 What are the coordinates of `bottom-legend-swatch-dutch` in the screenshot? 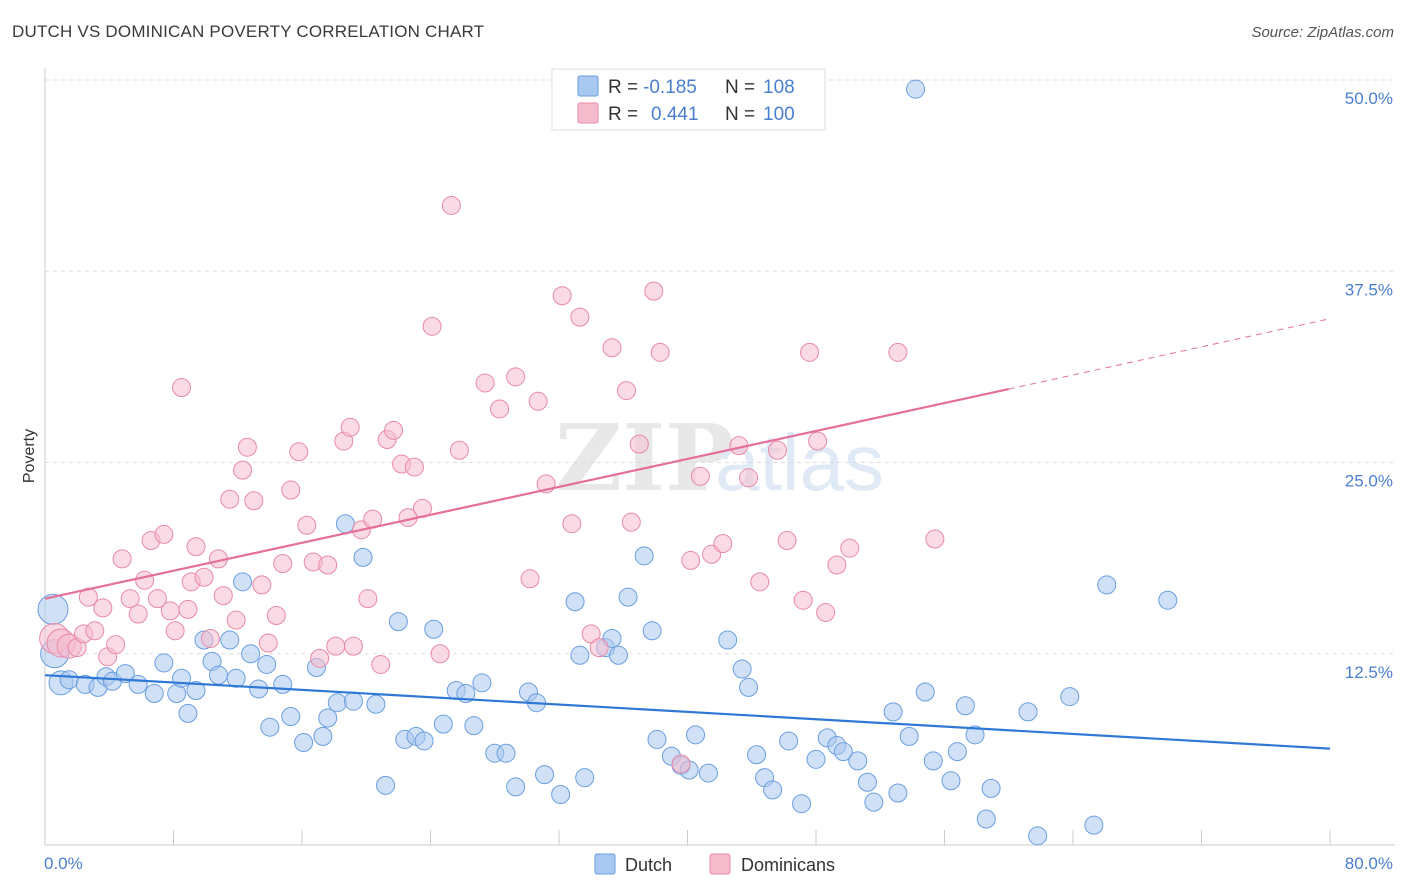 It's located at (605, 864).